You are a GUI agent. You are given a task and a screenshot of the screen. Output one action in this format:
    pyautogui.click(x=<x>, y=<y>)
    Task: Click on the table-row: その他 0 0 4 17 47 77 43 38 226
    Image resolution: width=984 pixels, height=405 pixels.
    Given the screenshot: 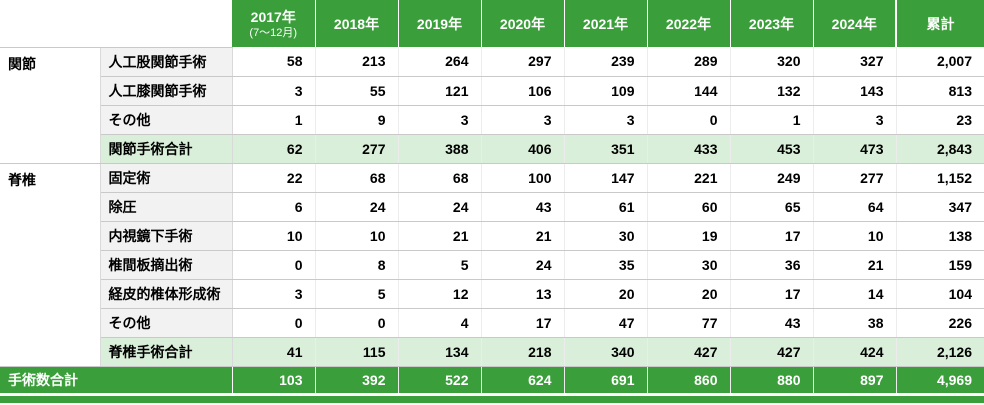 What is the action you would take?
    pyautogui.click(x=492, y=323)
    